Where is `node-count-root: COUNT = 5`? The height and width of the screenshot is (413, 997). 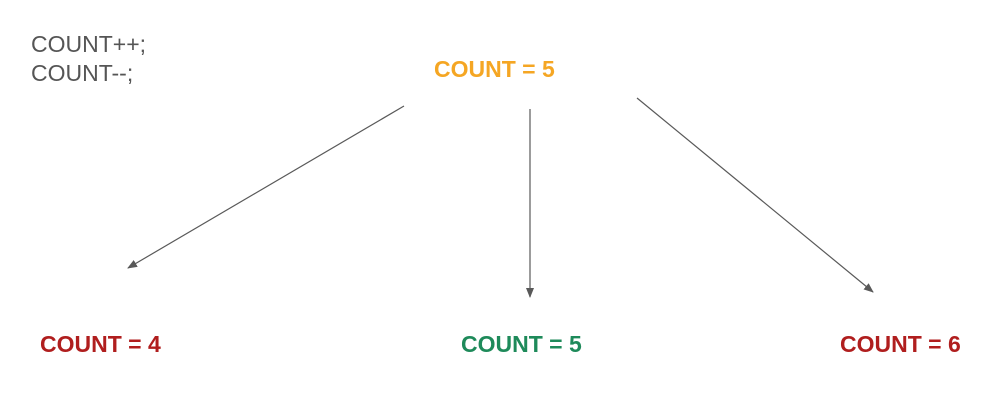 node-count-root: COUNT = 5 is located at coordinates (494, 69).